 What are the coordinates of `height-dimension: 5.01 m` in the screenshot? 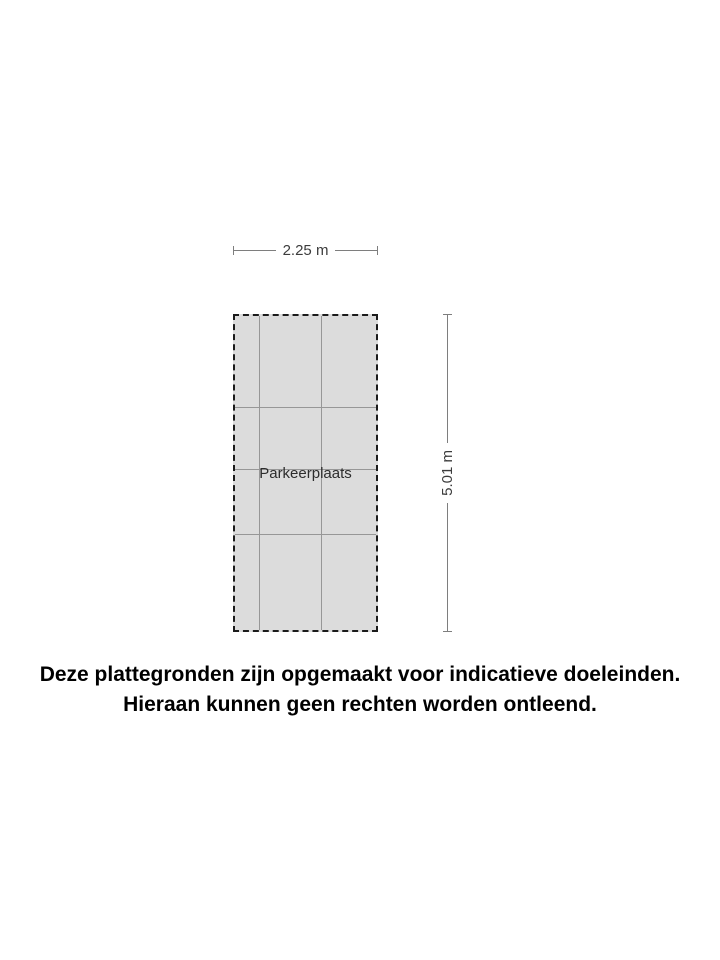 It's located at (447, 473).